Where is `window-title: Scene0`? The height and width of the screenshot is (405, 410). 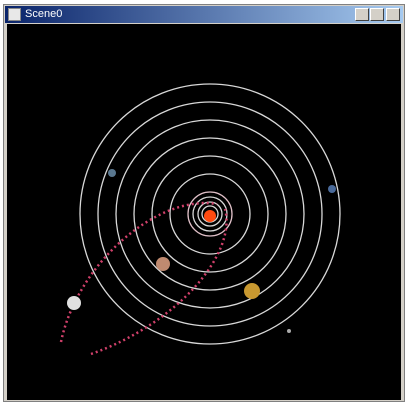
window-title: Scene0 is located at coordinates (44, 14).